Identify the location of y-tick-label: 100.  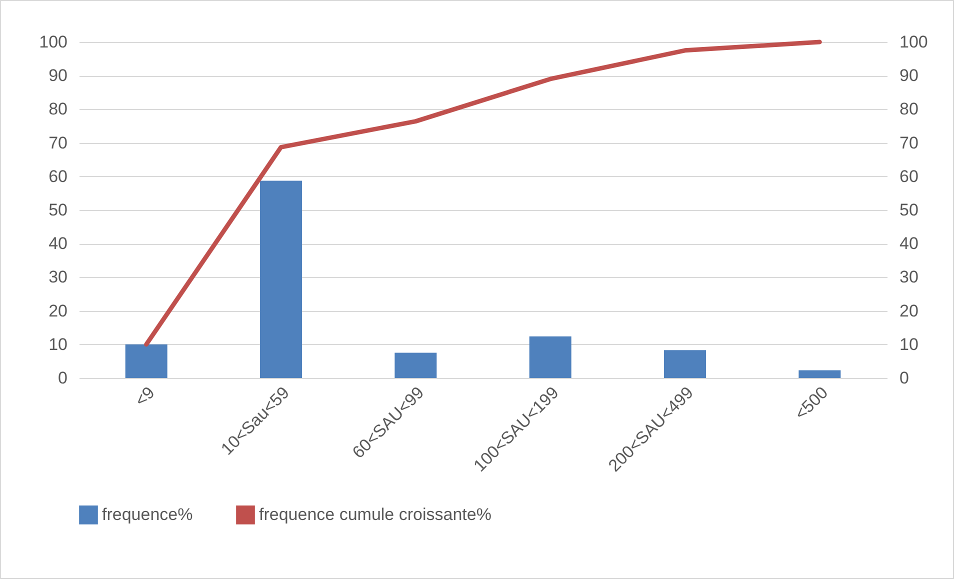
(53, 42).